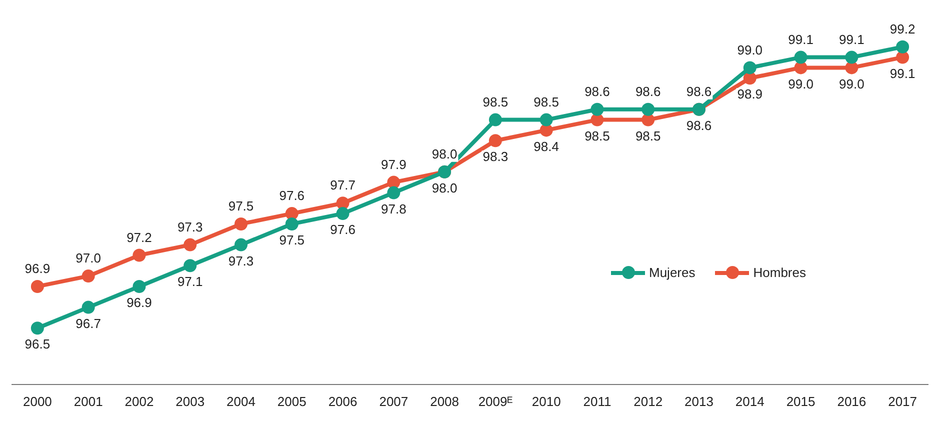  Describe the element at coordinates (903, 401) in the screenshot. I see `x-tick-label: 2017` at that location.